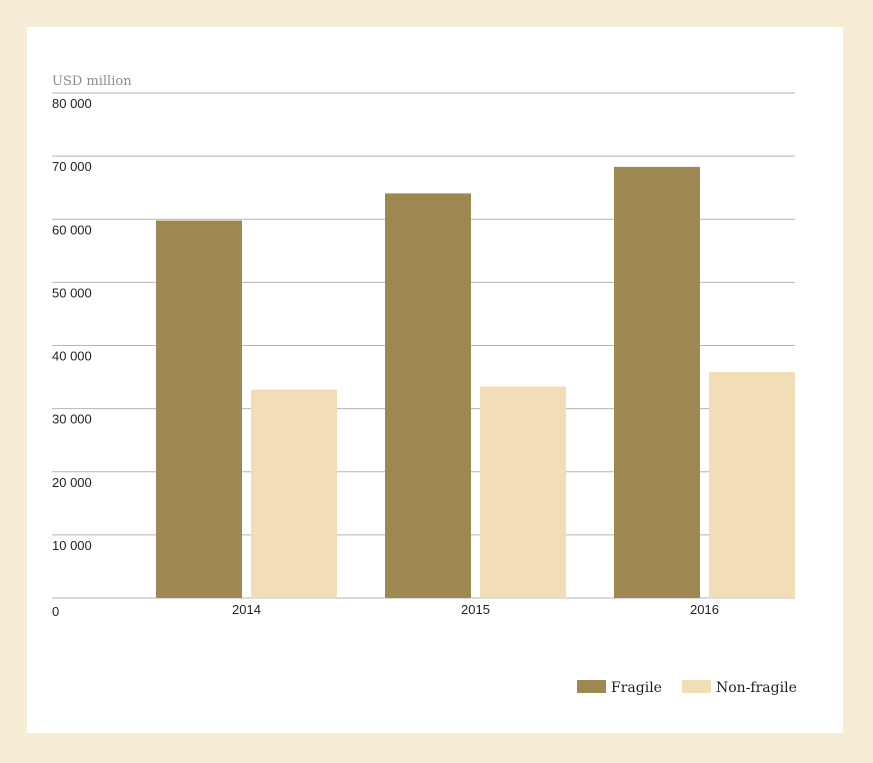  Describe the element at coordinates (657, 382) in the screenshot. I see `bar-fragile-2016` at that location.